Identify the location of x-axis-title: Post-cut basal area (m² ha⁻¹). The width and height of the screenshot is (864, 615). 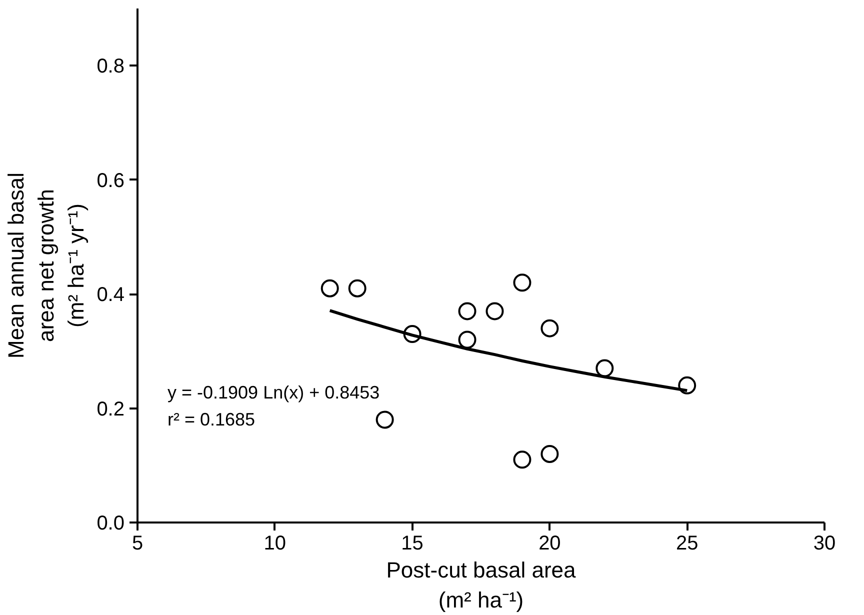
(481, 585).